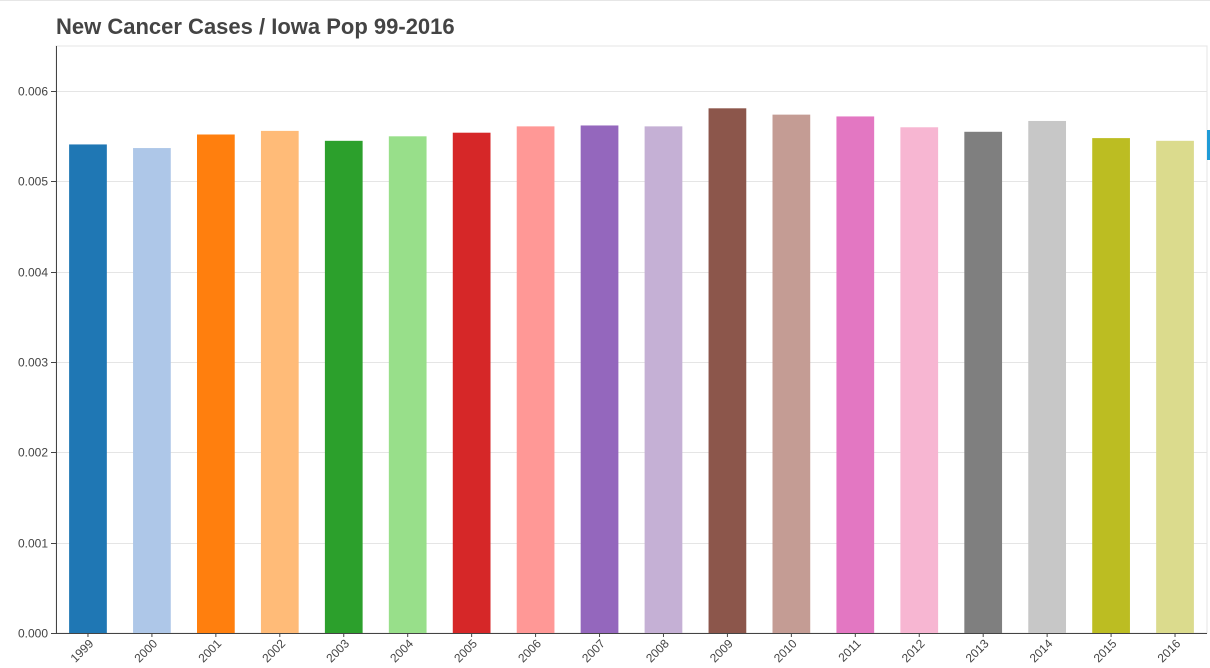 Image resolution: width=1210 pixels, height=668 pixels. I want to click on x-tick-label: 2011, so click(850, 650).